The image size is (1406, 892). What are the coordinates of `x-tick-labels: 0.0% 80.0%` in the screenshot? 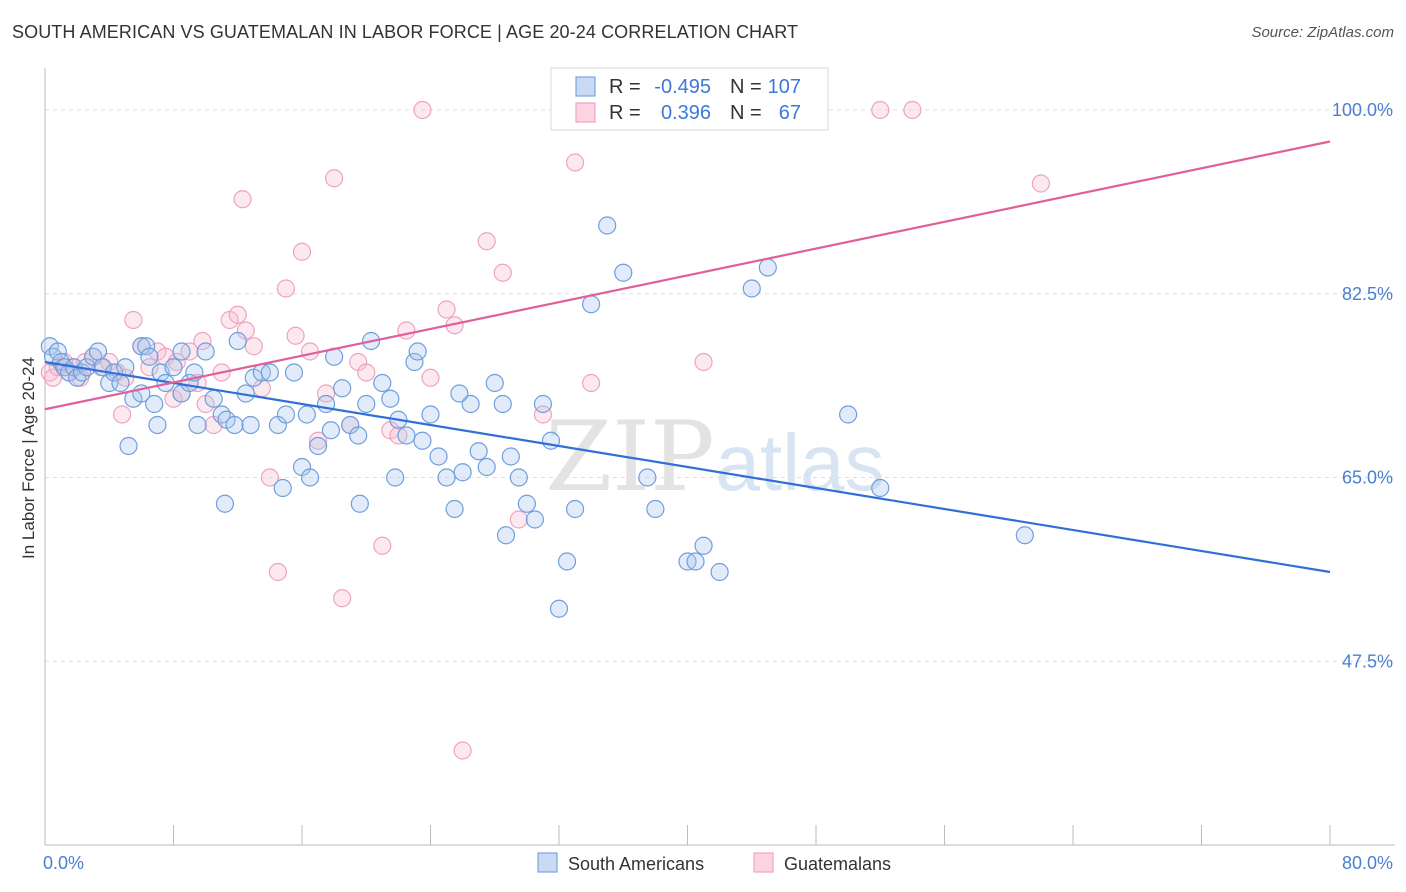 It's located at (718, 863).